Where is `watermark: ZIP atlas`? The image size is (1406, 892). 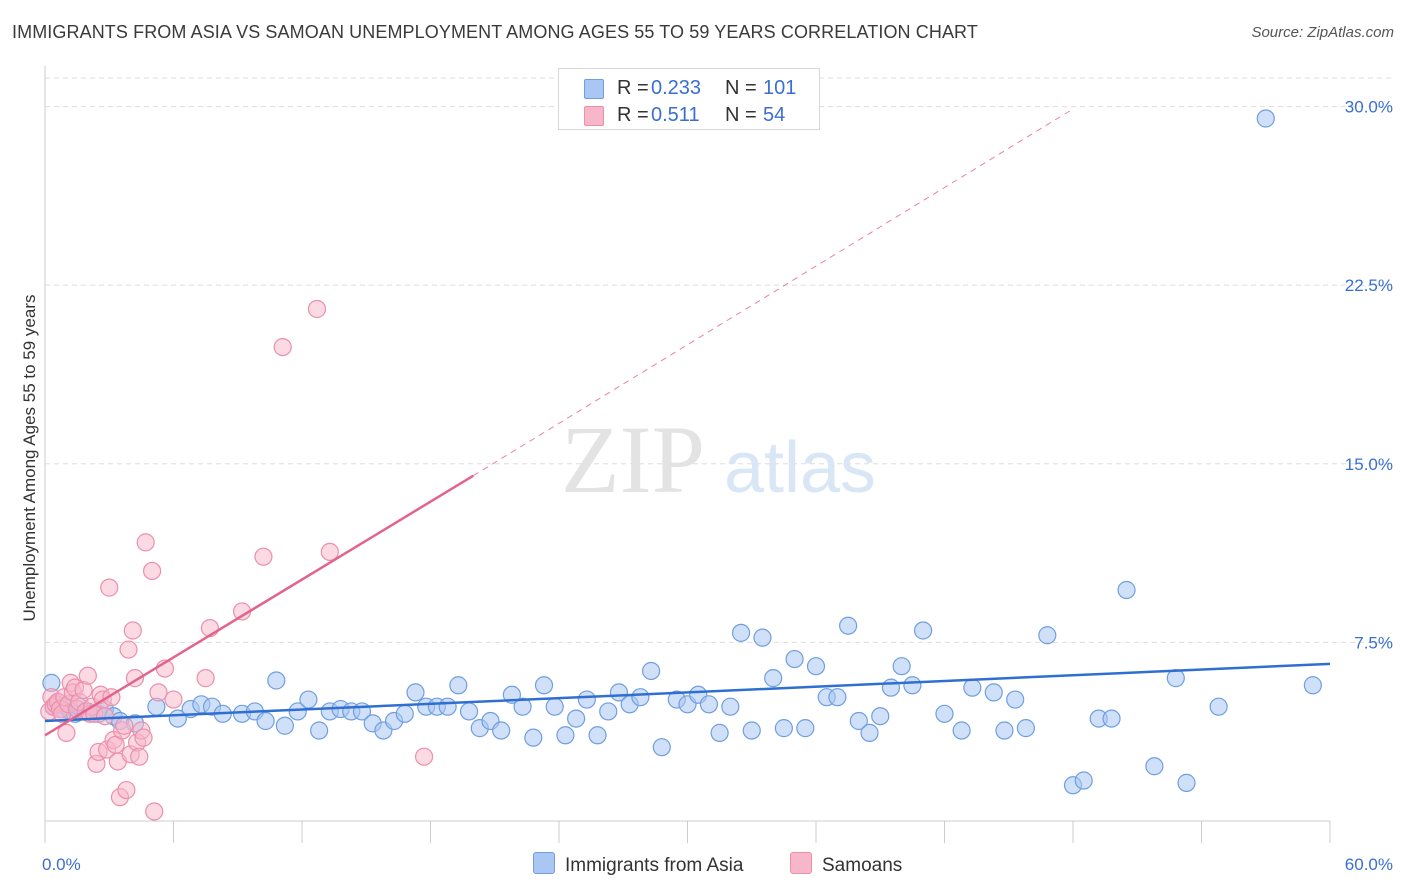 watermark: ZIP atlas is located at coordinates (718, 459).